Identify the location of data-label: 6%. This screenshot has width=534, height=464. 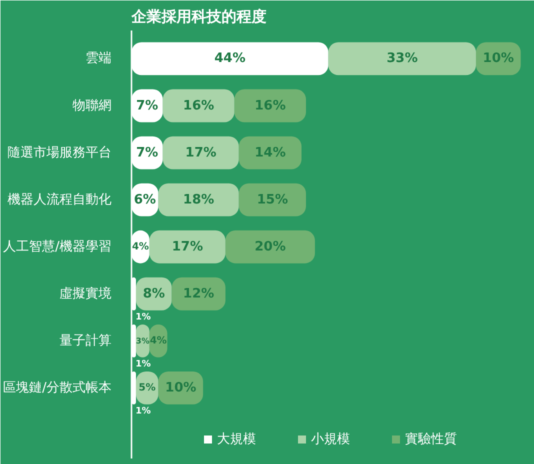
(145, 200).